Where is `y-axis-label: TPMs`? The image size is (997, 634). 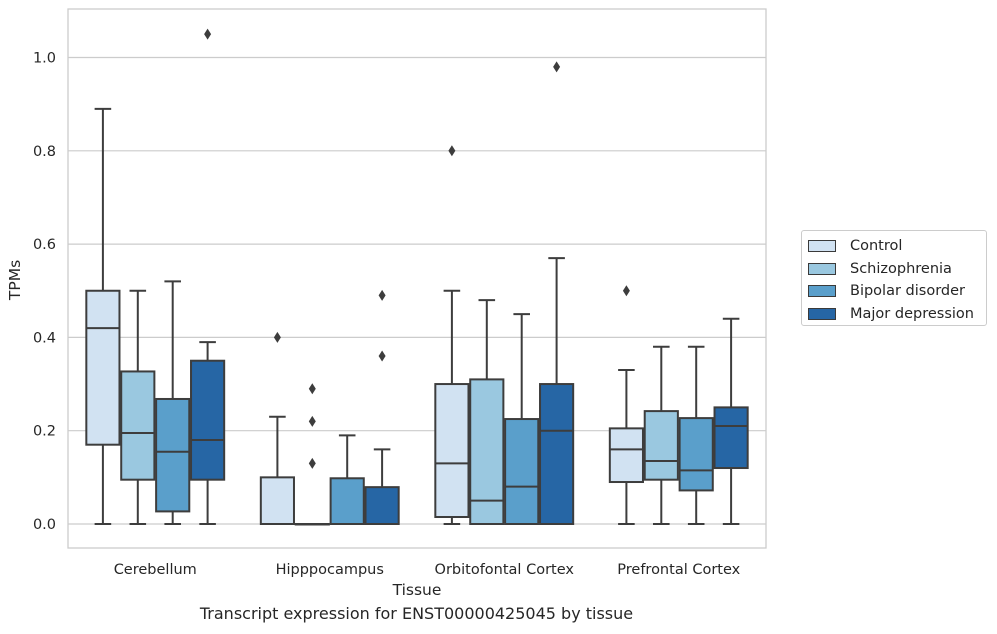 y-axis-label: TPMs is located at coordinates (15, 280).